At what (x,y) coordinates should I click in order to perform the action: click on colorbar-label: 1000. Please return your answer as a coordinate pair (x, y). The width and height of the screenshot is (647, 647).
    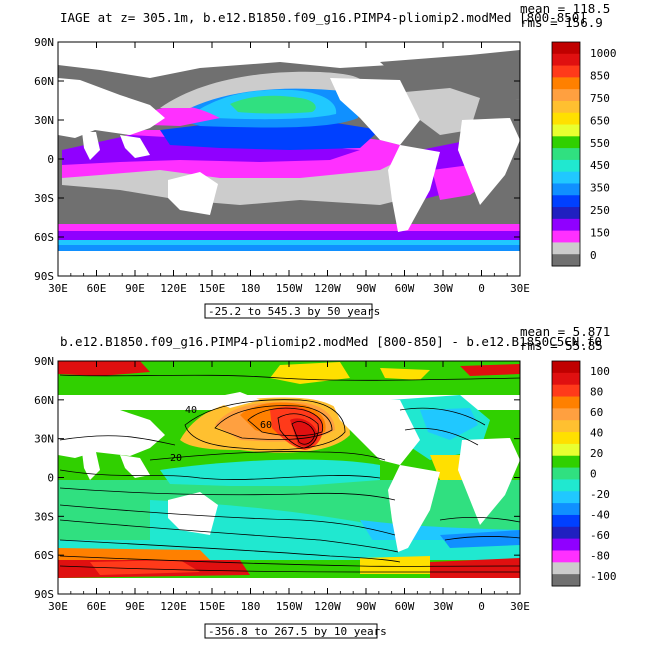
    Looking at the image, I should click on (603, 53).